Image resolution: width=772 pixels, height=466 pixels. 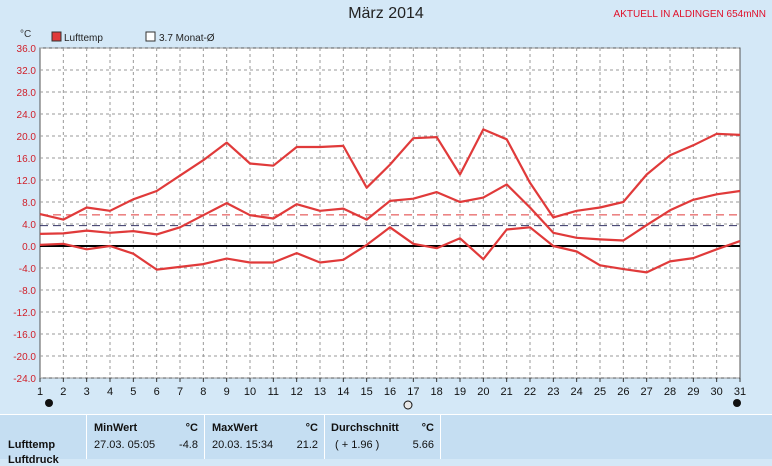 I want to click on x-tick-label: 17, so click(x=413, y=392).